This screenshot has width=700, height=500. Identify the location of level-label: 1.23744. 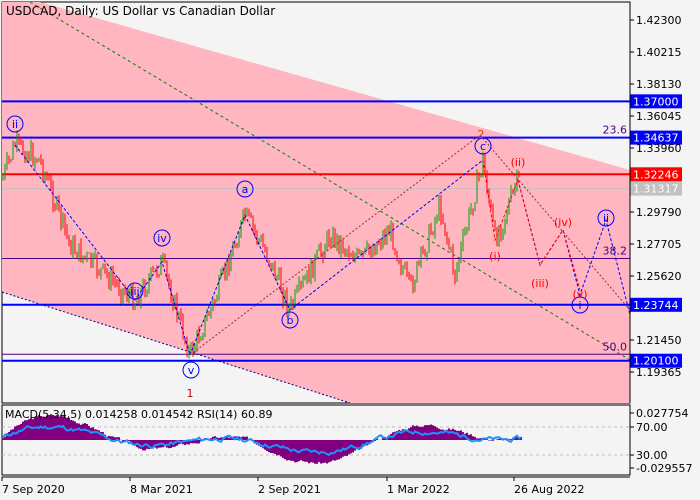
(656, 305).